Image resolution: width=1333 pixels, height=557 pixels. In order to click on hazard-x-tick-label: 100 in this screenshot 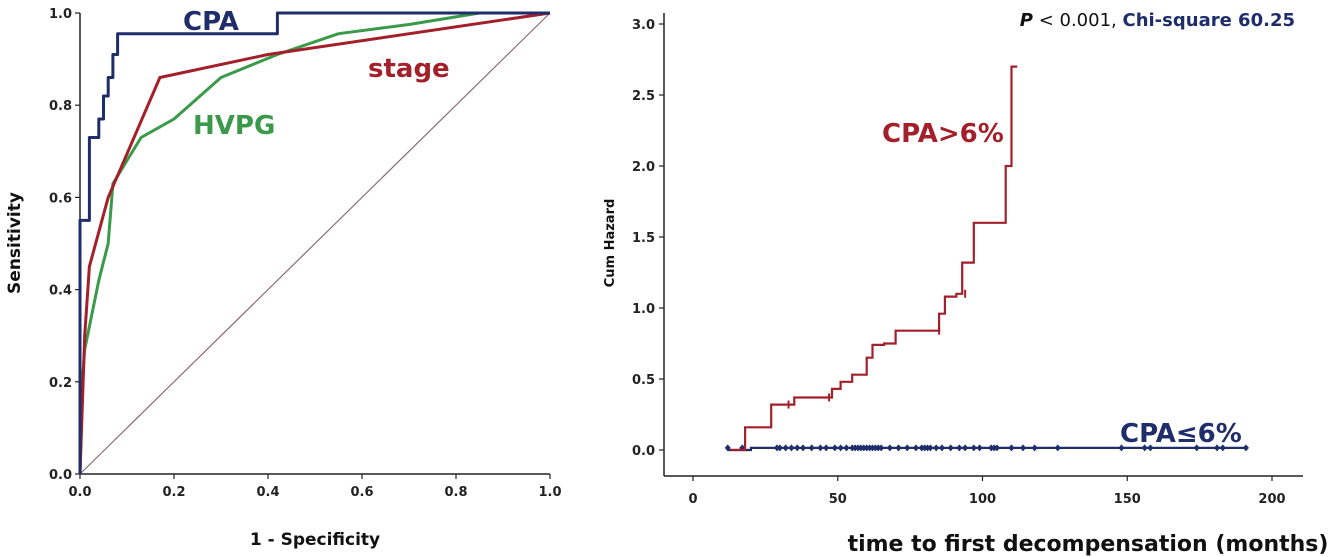, I will do `click(982, 499)`.